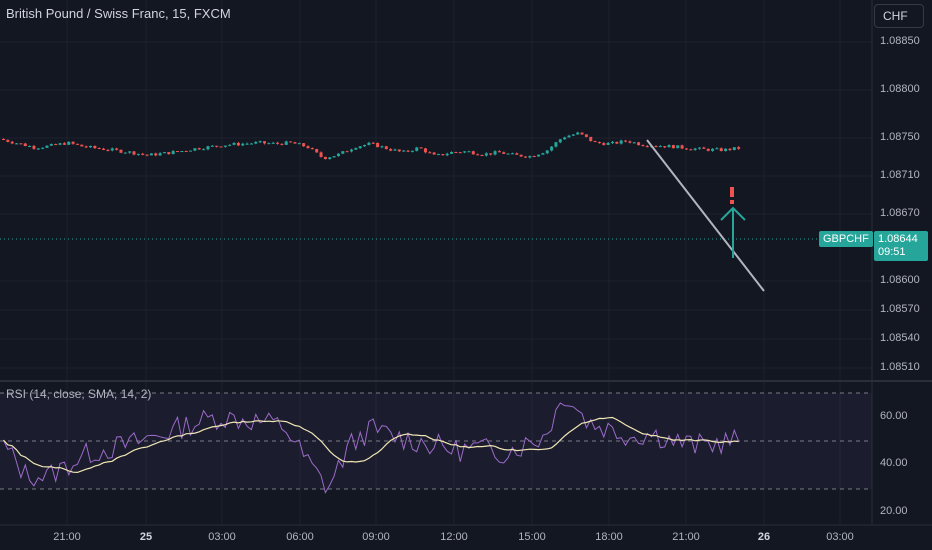  What do you see at coordinates (901, 246) in the screenshot?
I see `current-price-badge: 1.08644 09:51` at bounding box center [901, 246].